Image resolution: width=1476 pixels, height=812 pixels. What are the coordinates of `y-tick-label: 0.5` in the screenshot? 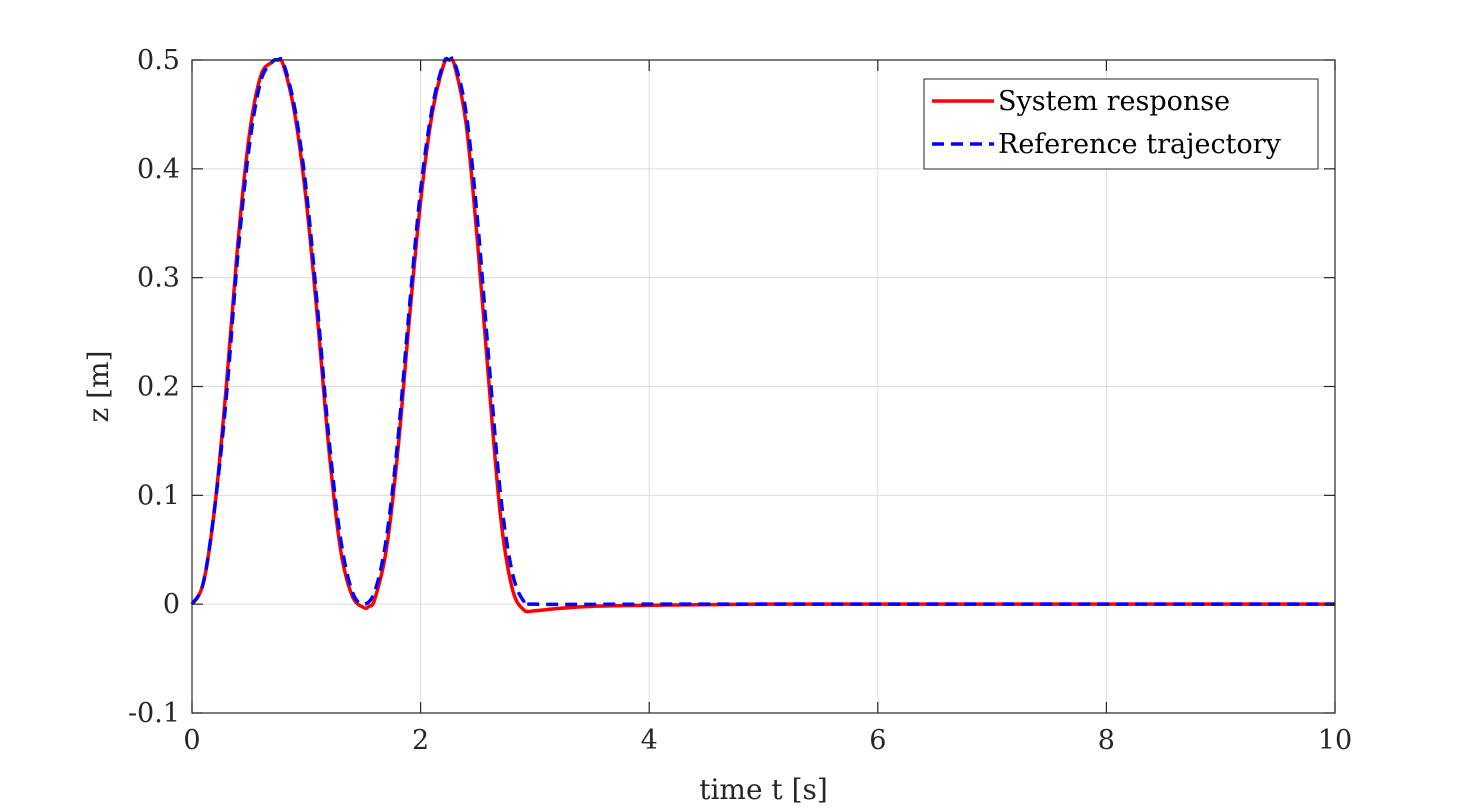 It's located at (158, 60).